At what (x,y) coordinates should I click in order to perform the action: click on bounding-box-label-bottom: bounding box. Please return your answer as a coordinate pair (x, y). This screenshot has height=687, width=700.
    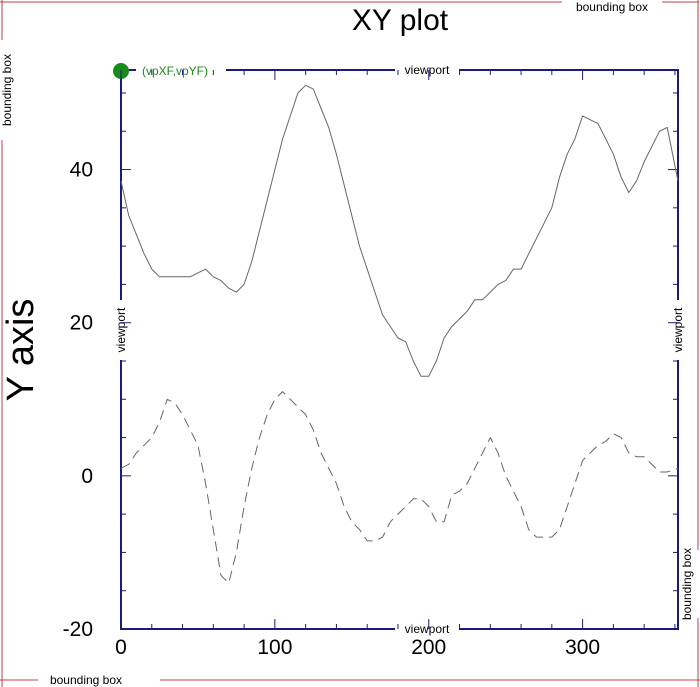
    Looking at the image, I should click on (86, 680).